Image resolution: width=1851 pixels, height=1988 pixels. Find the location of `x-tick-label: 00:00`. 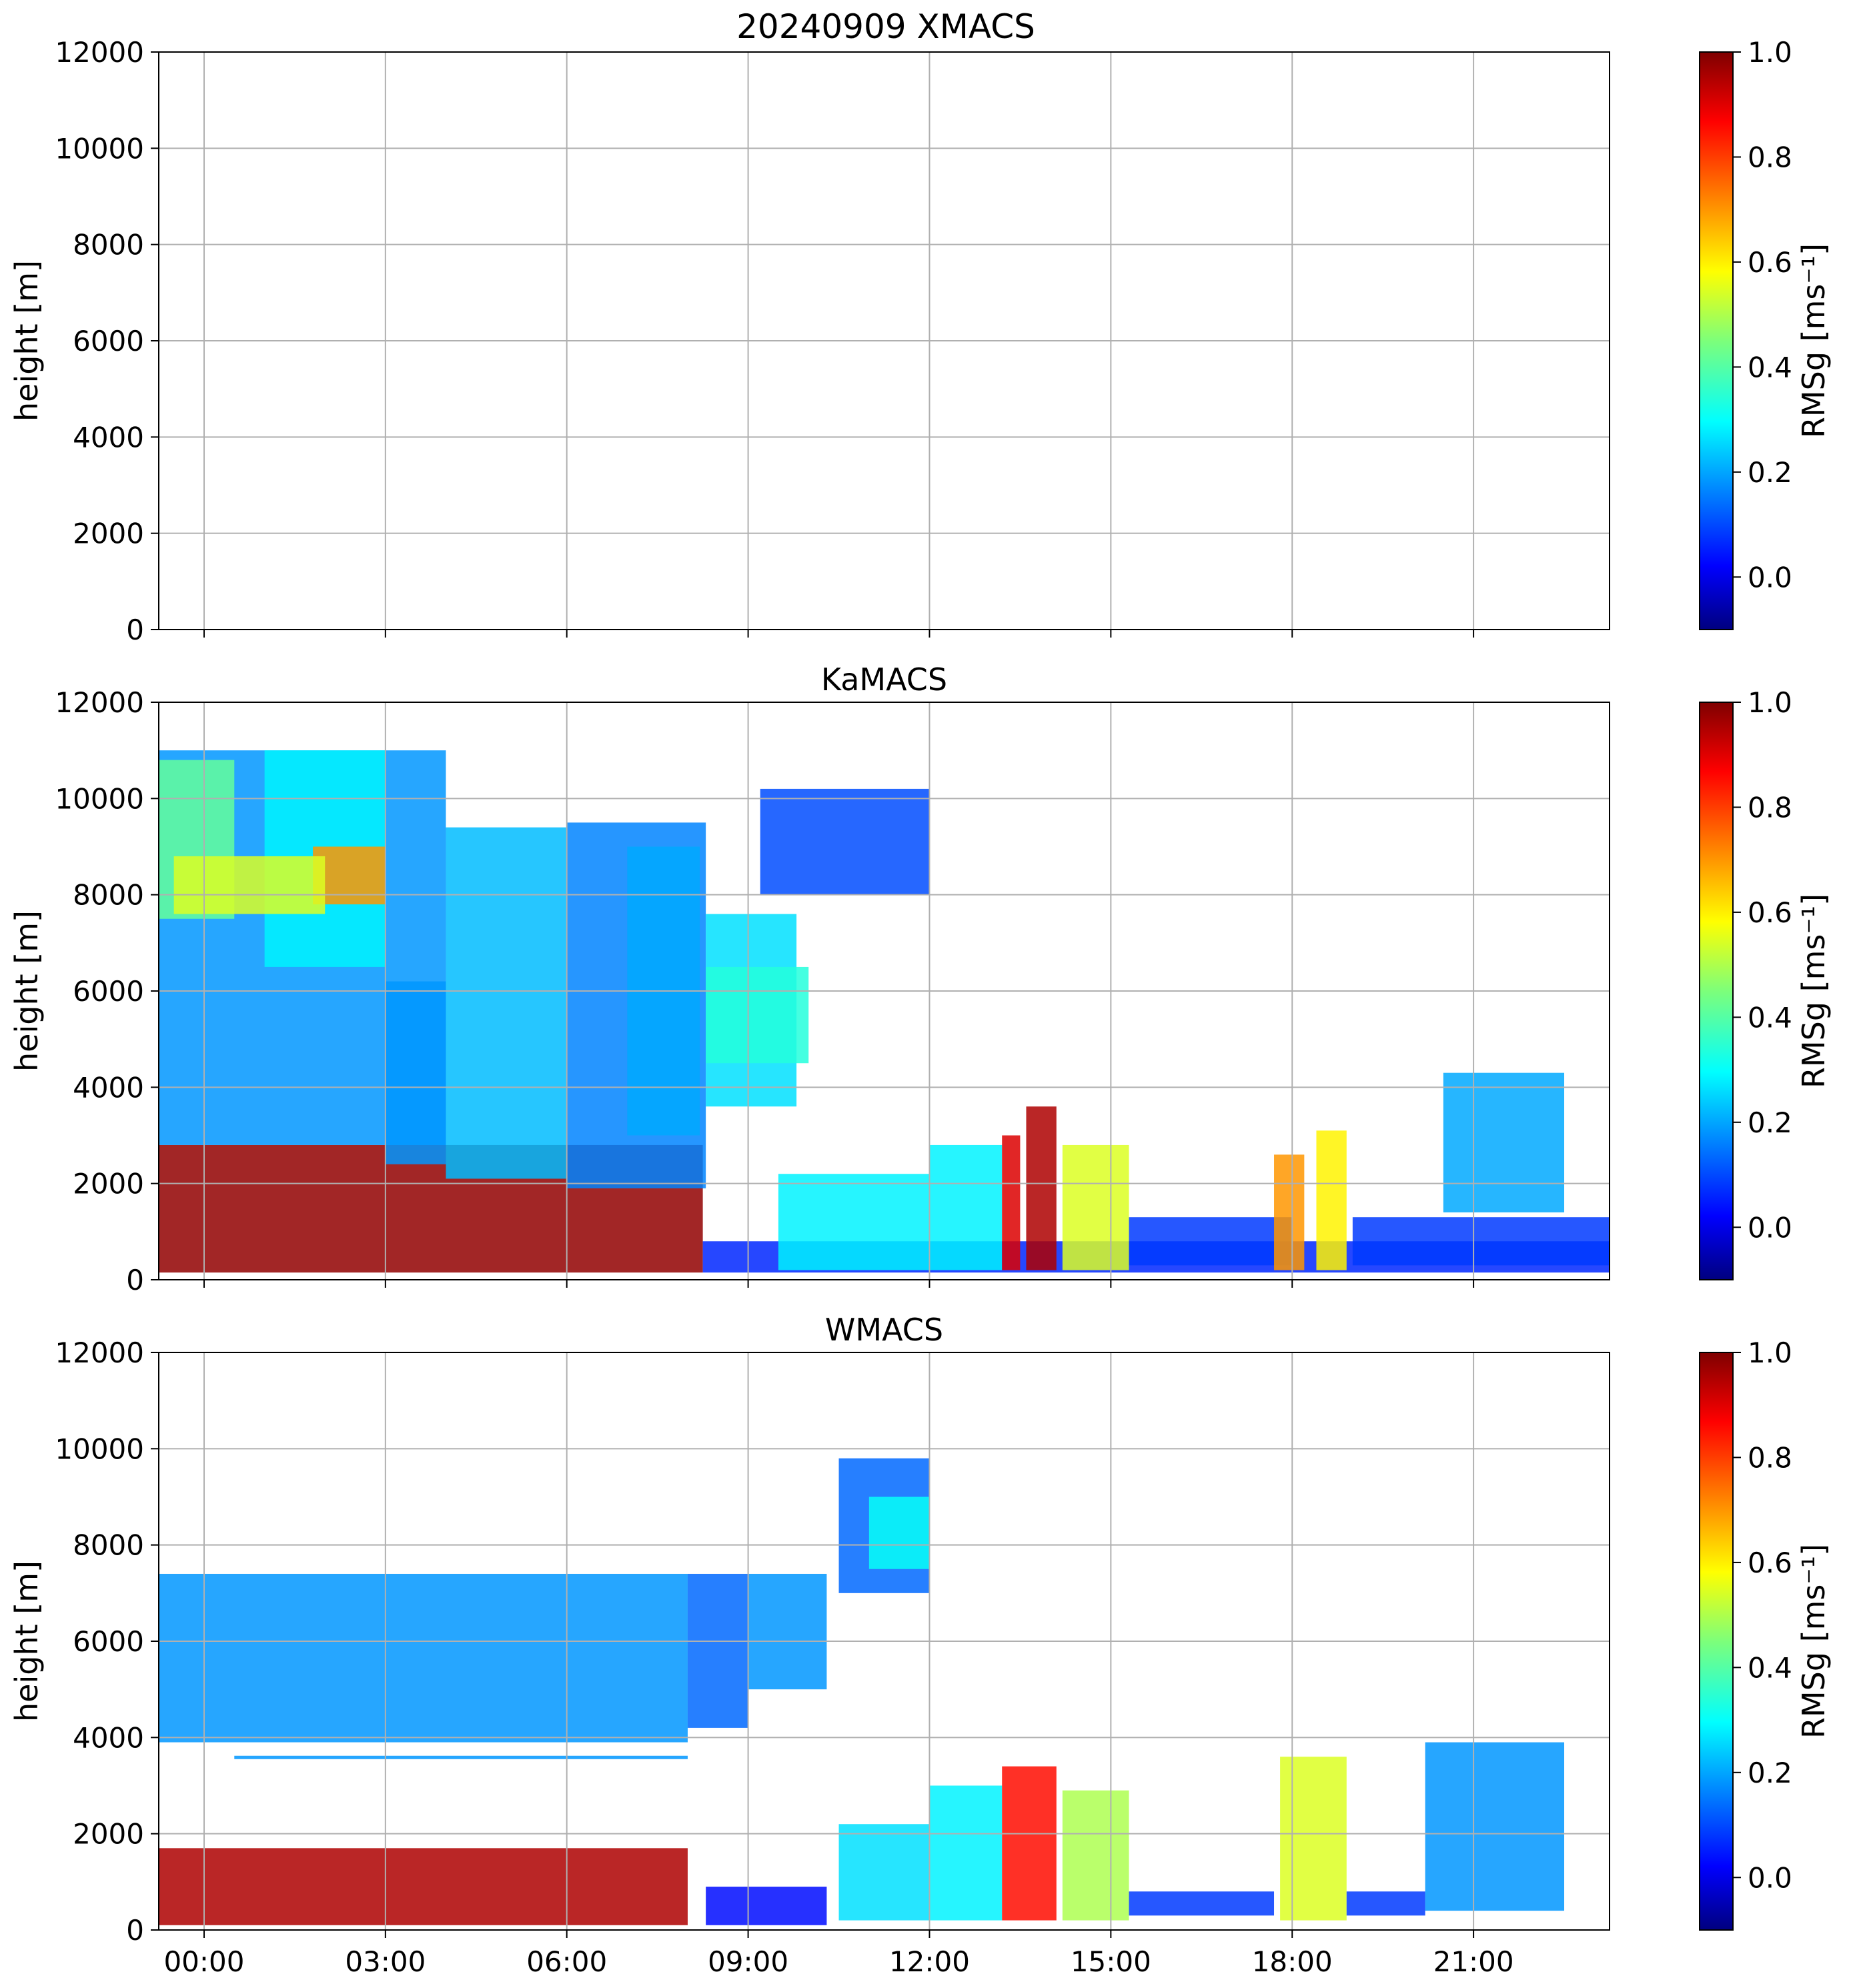

x-tick-label: 00:00 is located at coordinates (203, 1961).